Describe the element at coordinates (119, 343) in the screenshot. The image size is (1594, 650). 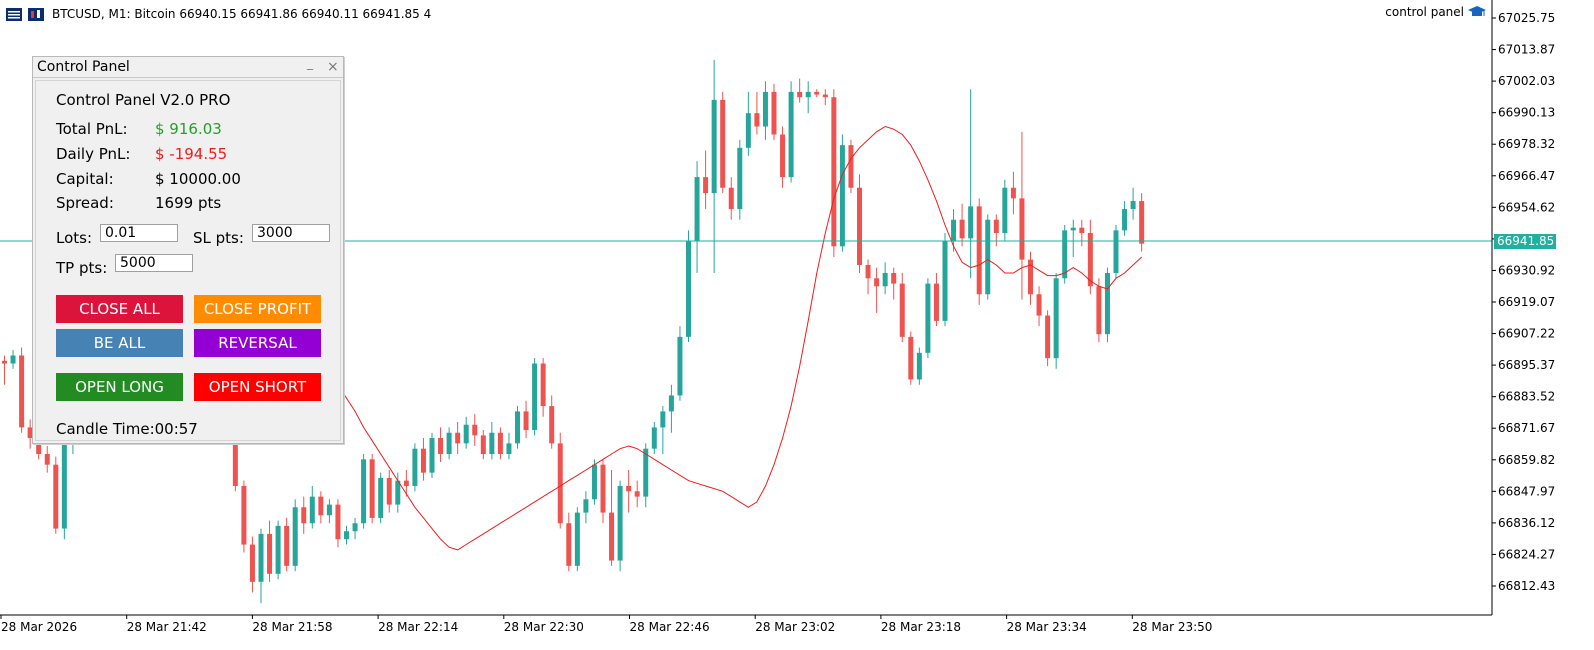
I see `be-all-button: BE ALL` at that location.